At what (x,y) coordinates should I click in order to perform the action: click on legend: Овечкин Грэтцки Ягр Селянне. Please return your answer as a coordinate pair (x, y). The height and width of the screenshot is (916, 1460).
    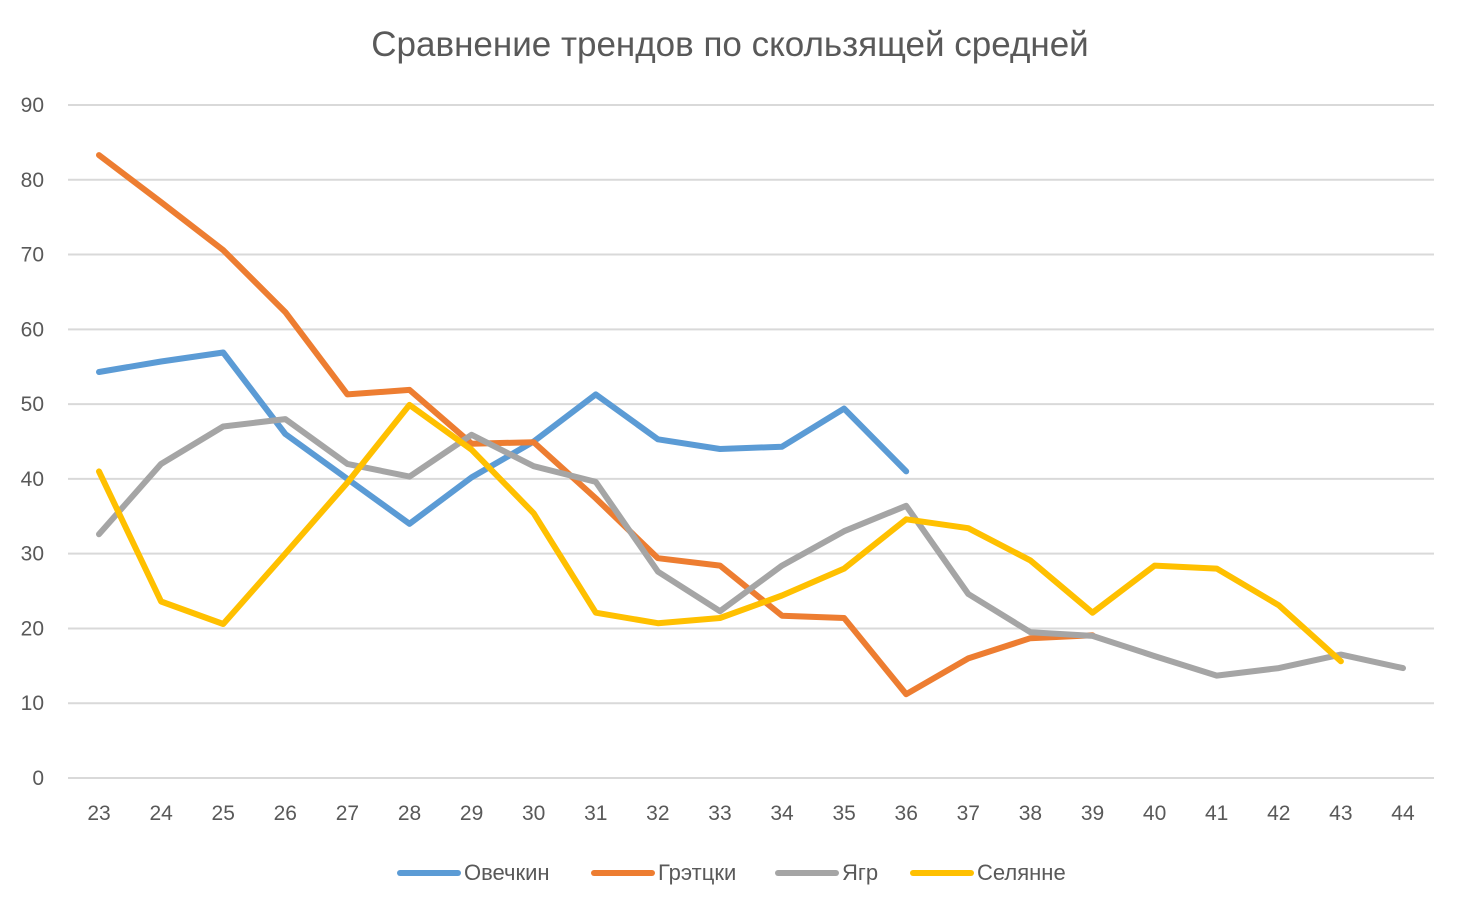
    Looking at the image, I should click on (731, 872).